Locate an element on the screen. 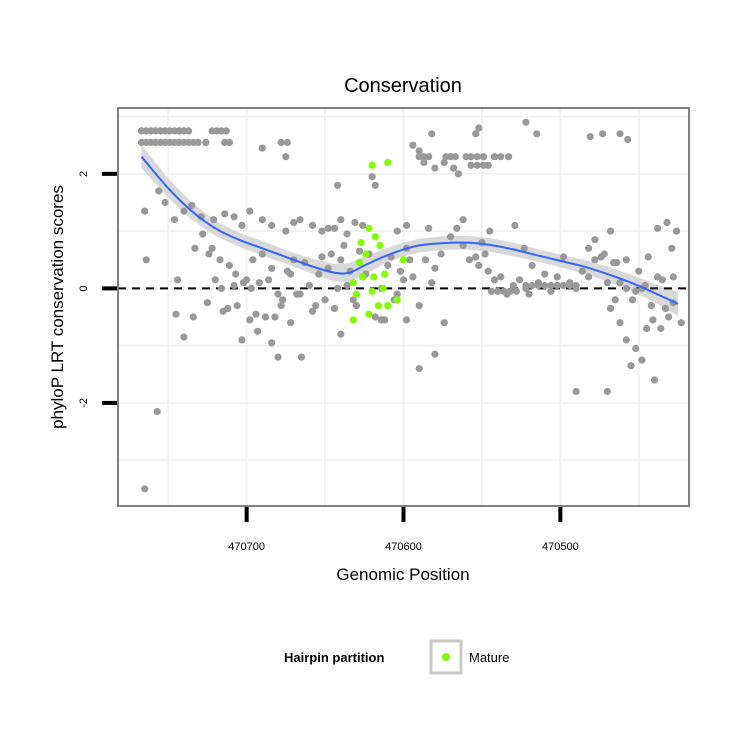 The image size is (750, 750). x-tick-label: 470700 is located at coordinates (246, 547).